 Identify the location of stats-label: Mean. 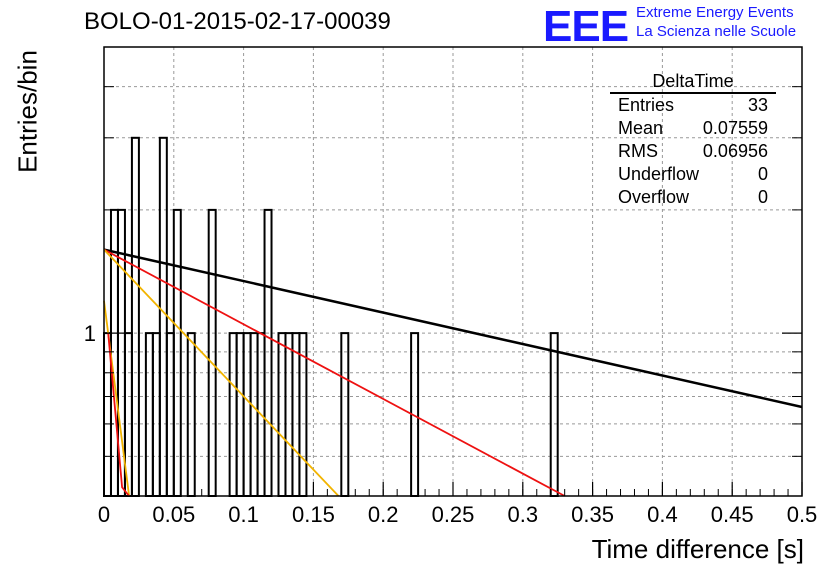
(641, 128).